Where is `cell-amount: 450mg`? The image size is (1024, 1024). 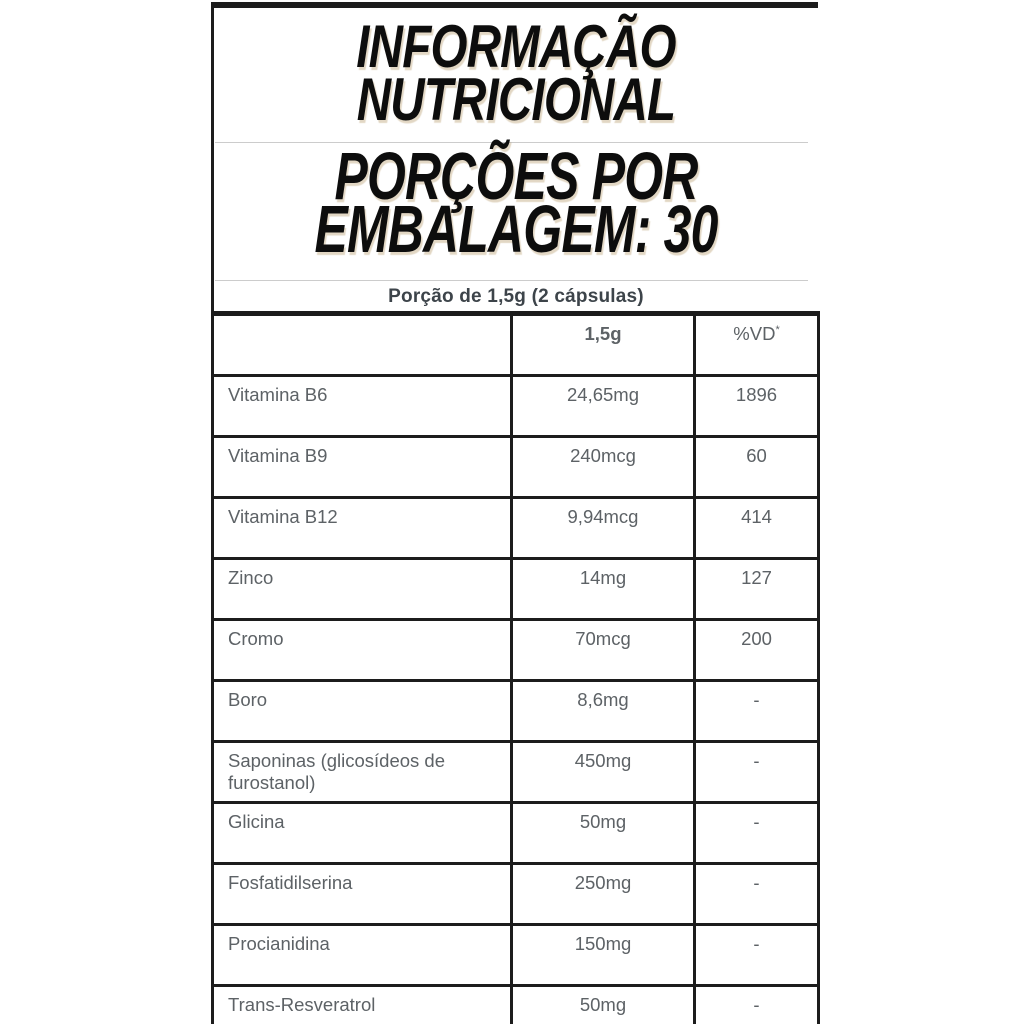
cell-amount: 450mg is located at coordinates (603, 772).